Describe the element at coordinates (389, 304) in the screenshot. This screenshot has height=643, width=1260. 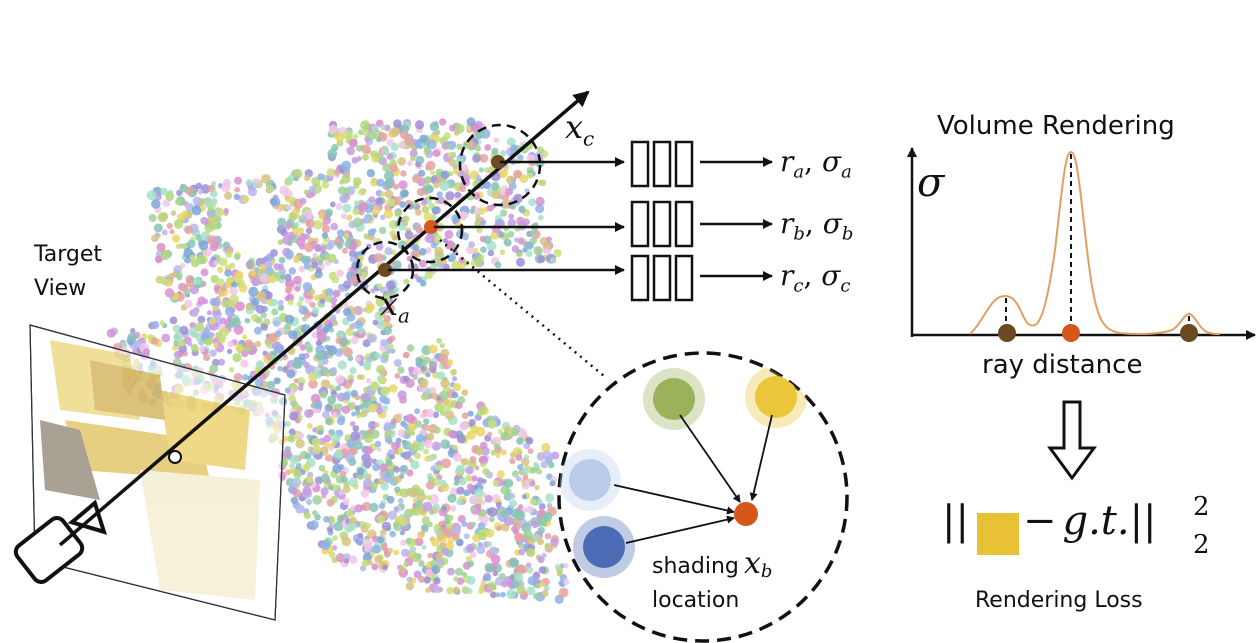
I see `x-a-base: x` at that location.